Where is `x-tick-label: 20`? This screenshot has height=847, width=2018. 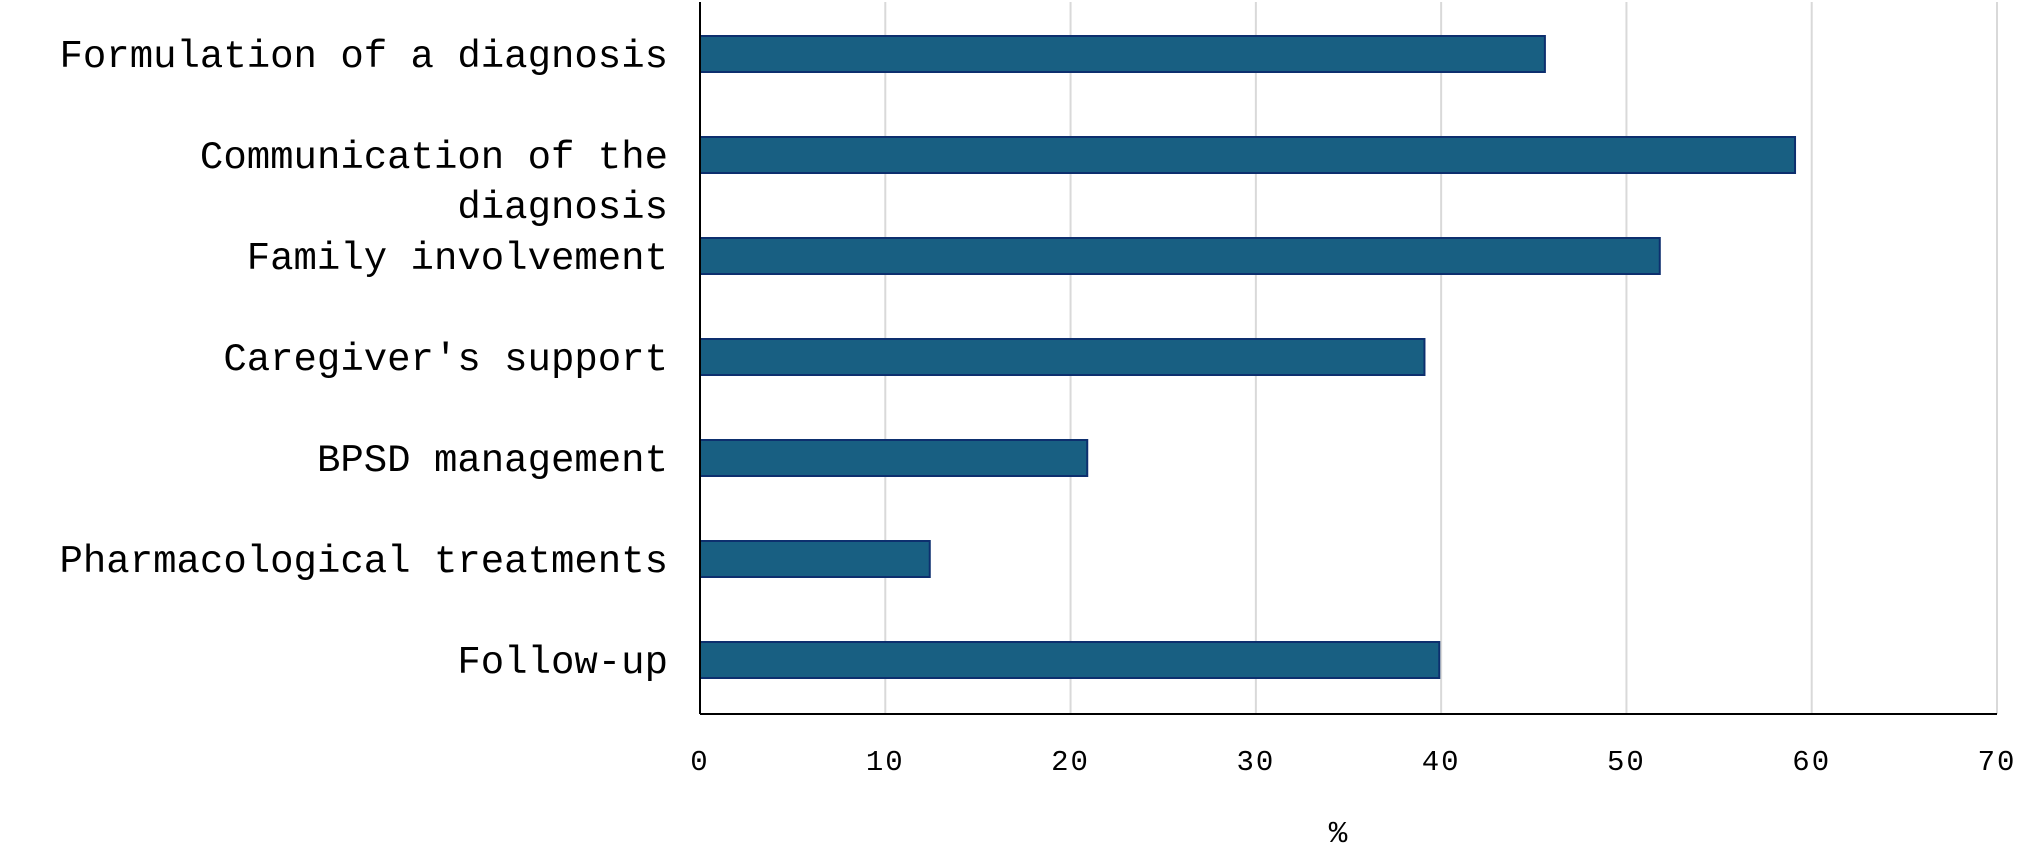
x-tick-label: 20 is located at coordinates (1070, 762).